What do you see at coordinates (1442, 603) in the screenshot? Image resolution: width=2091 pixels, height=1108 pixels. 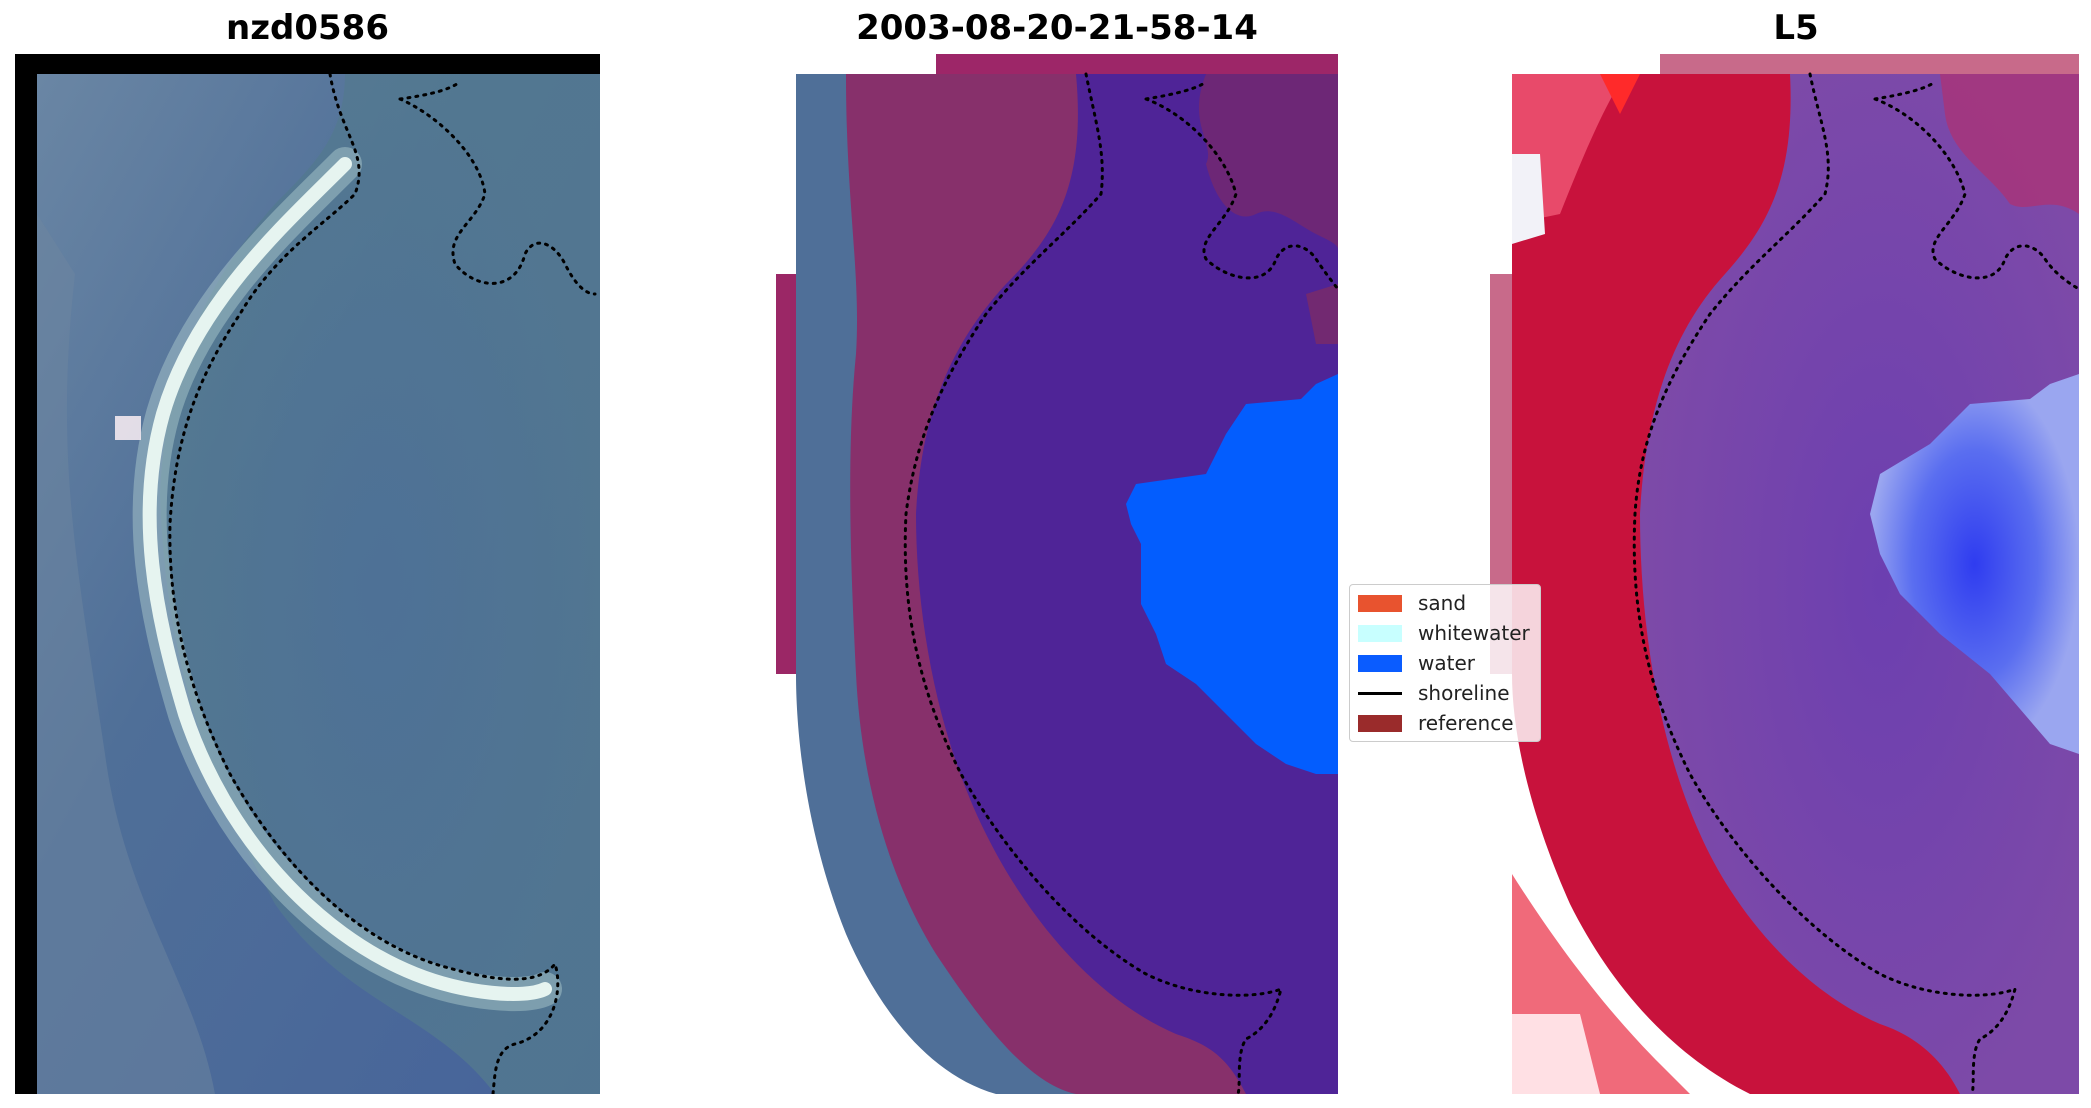 I see `legend-label-sand: sand` at bounding box center [1442, 603].